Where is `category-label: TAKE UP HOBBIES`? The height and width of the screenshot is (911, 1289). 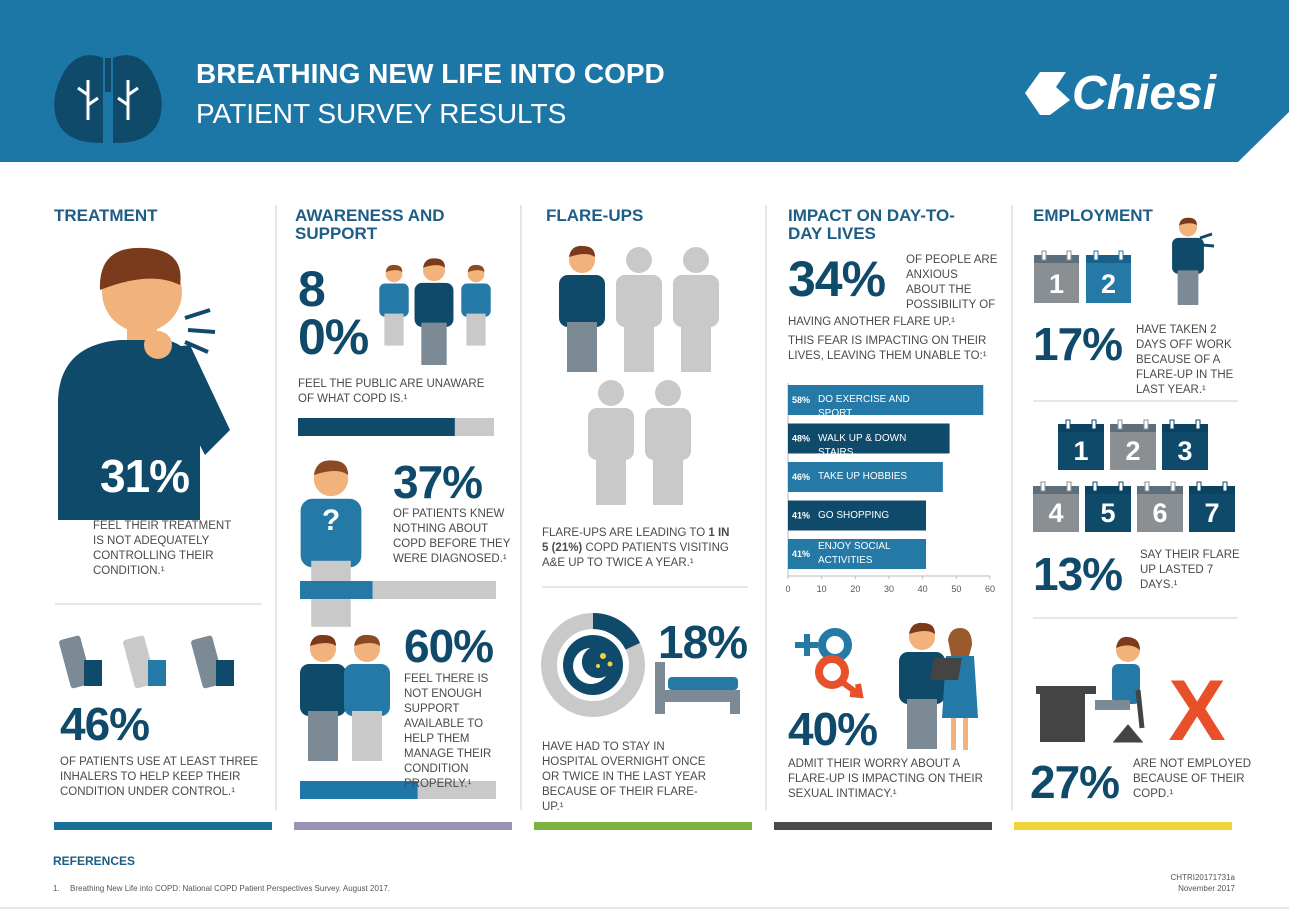
category-label: TAKE UP HOBBIES is located at coordinates (863, 476).